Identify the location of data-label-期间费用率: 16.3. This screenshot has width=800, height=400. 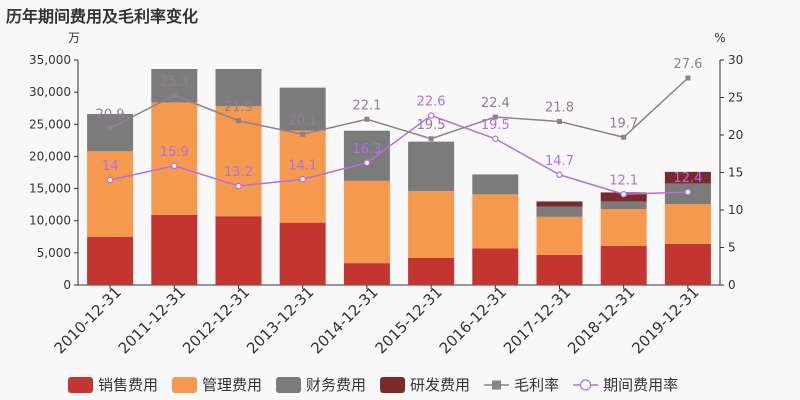
(366, 149).